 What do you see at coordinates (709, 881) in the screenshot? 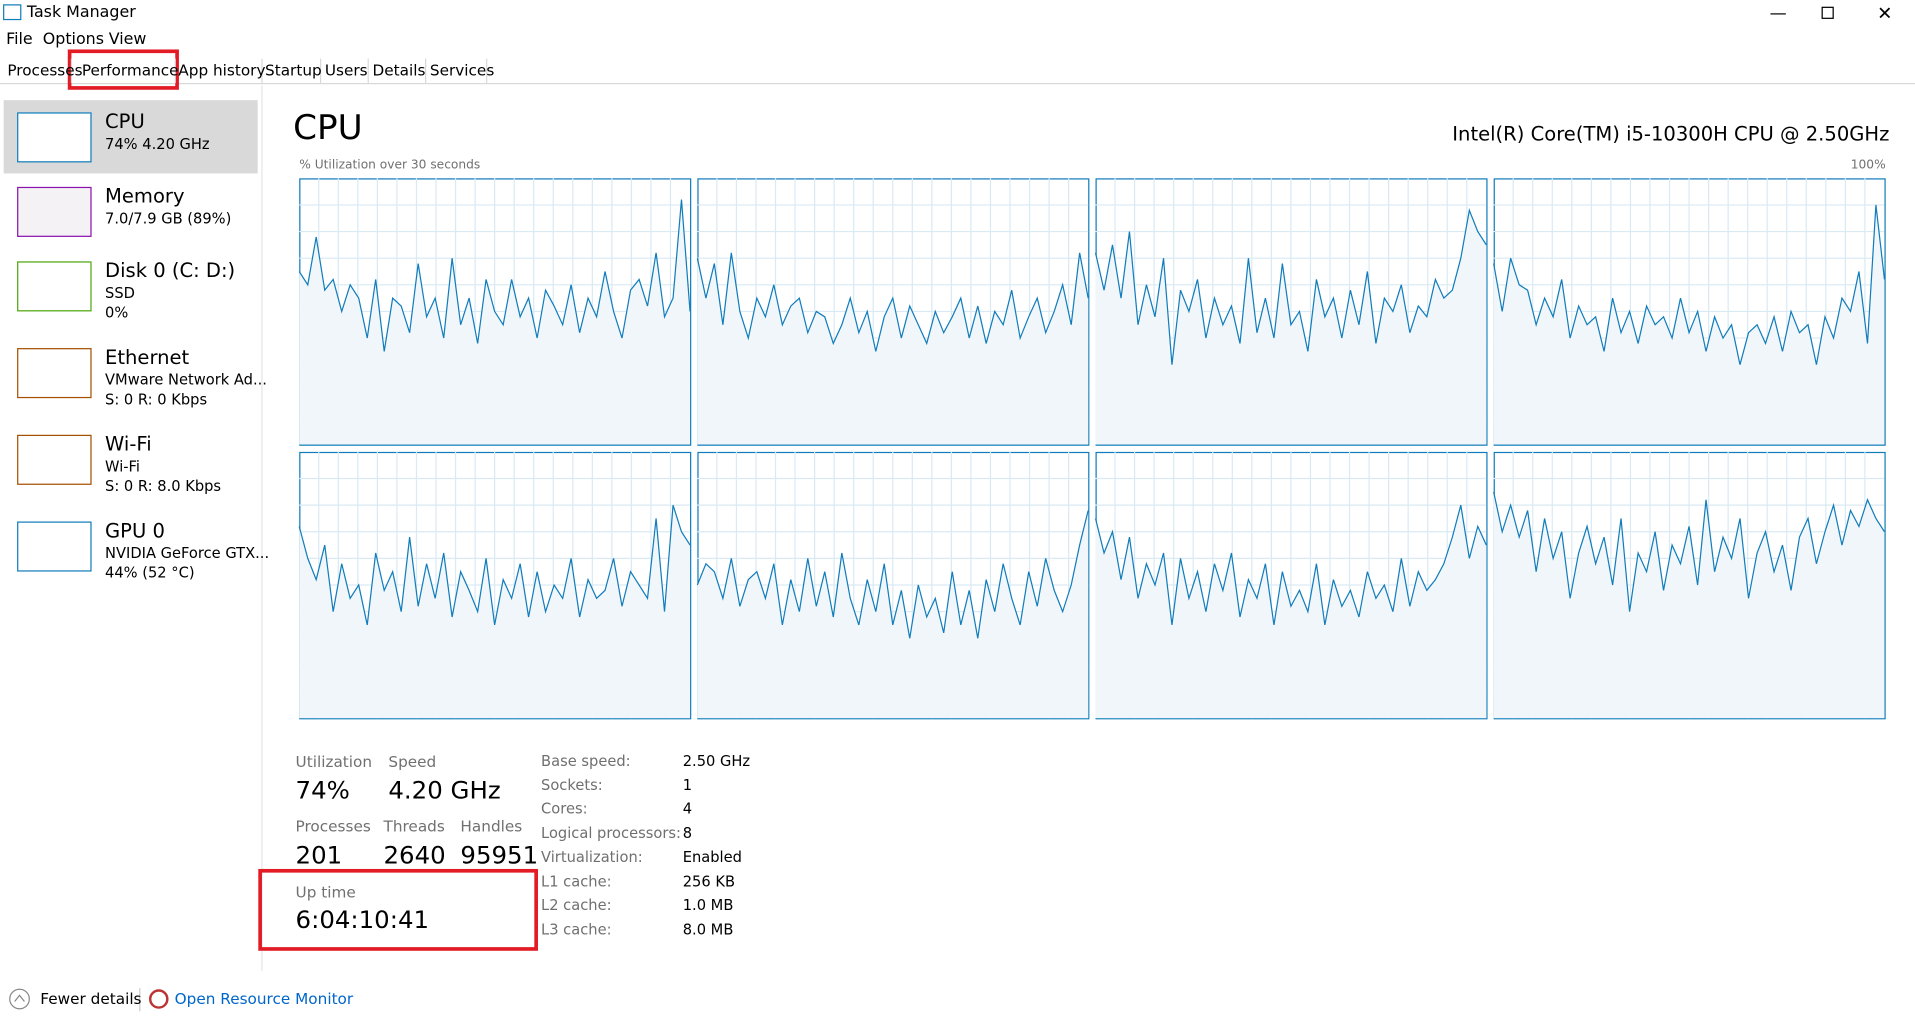
I see `spec-value: 256 KB` at bounding box center [709, 881].